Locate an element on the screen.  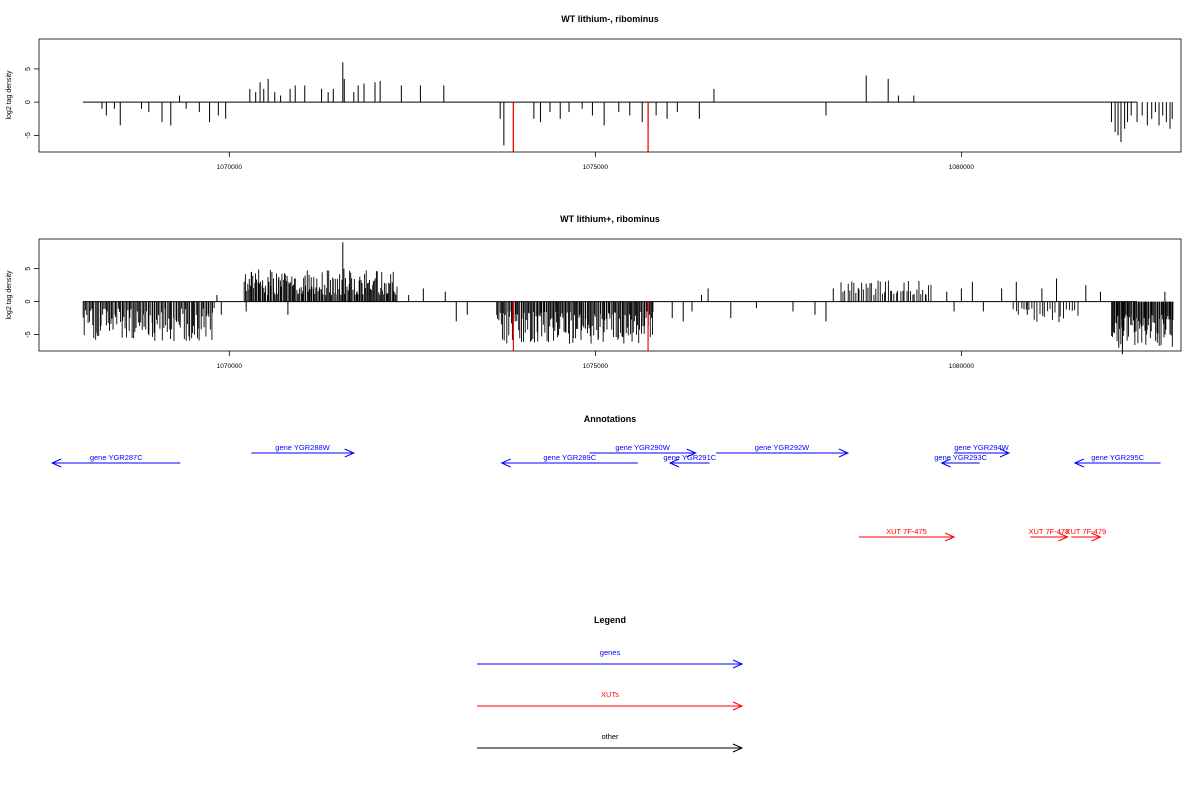
panel-2-title: WT lithium+, ribominus is located at coordinates (610, 219).